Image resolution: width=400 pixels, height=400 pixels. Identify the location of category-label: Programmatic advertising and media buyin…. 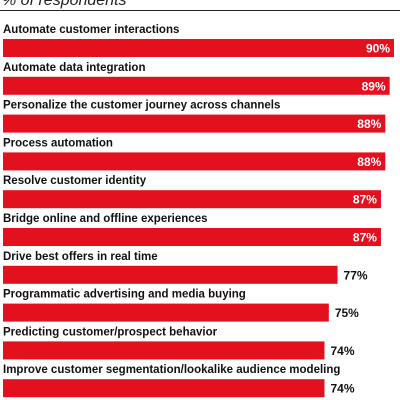
(124, 295).